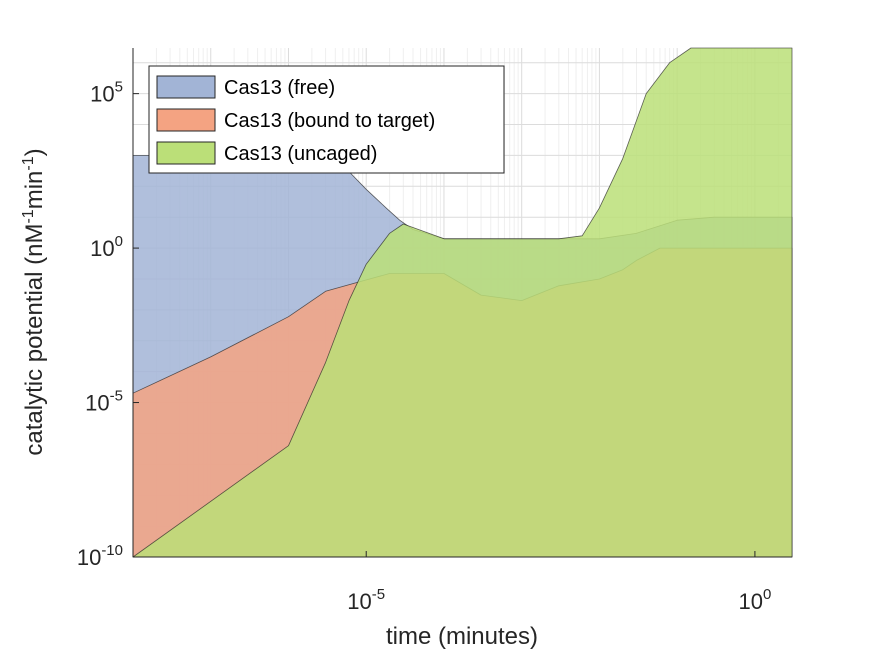  What do you see at coordinates (300, 154) in the screenshot?
I see `legend-label: Cas13 (uncaged)` at bounding box center [300, 154].